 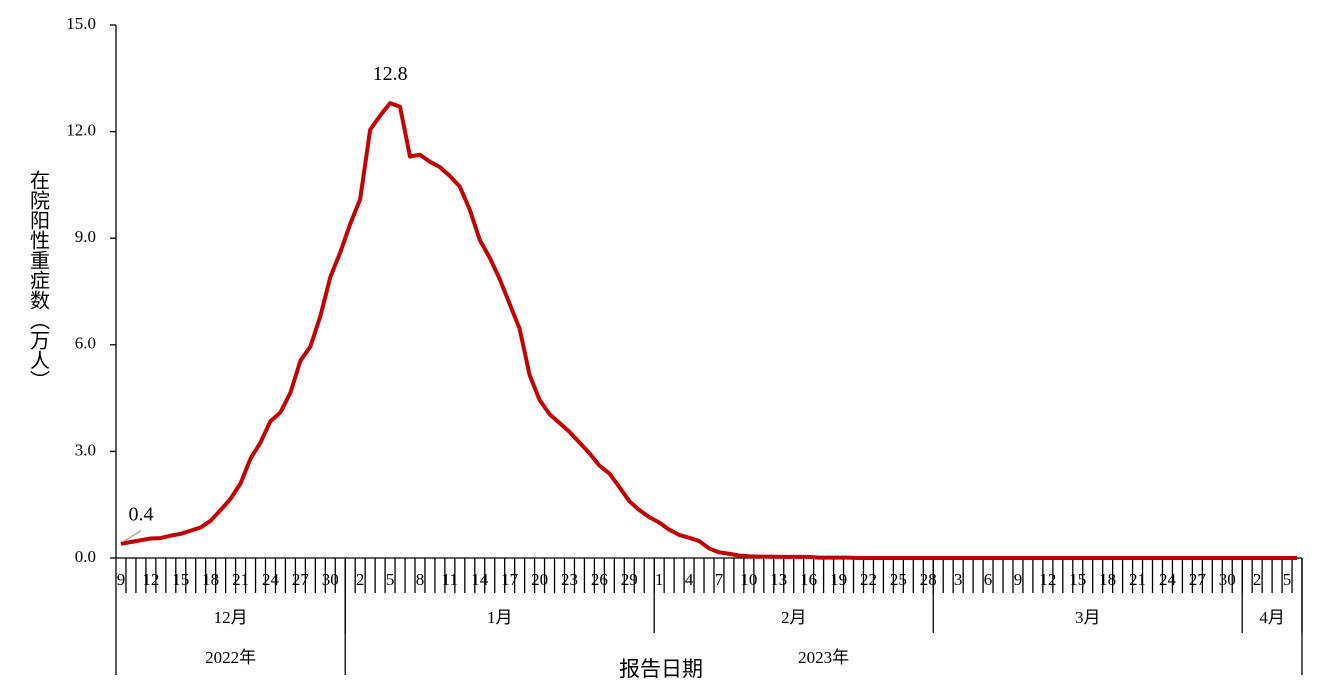 I want to click on y-tick-label: 0.0, so click(x=85, y=556).